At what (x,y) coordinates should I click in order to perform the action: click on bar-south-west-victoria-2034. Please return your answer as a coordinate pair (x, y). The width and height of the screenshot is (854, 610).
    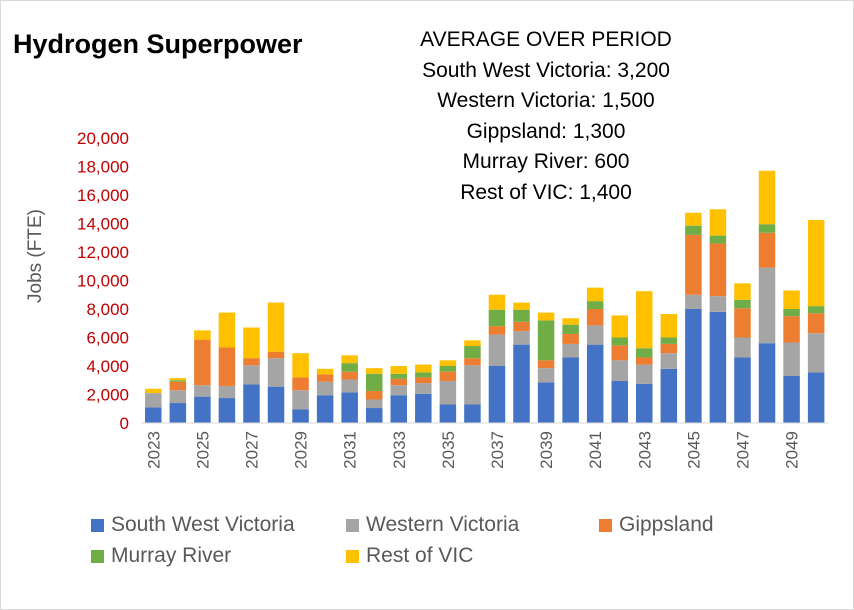
    Looking at the image, I should click on (423, 408).